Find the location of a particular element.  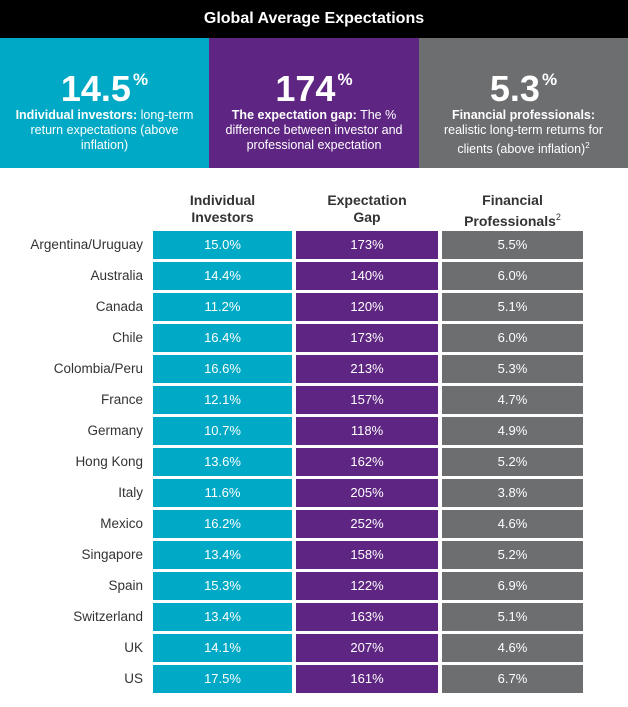

country-label: France is located at coordinates (121, 399).